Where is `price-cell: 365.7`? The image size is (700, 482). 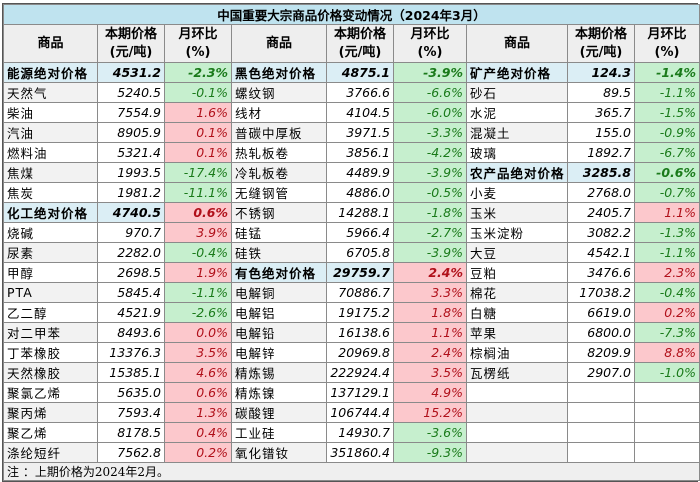
price-cell: 365.7 is located at coordinates (601, 112).